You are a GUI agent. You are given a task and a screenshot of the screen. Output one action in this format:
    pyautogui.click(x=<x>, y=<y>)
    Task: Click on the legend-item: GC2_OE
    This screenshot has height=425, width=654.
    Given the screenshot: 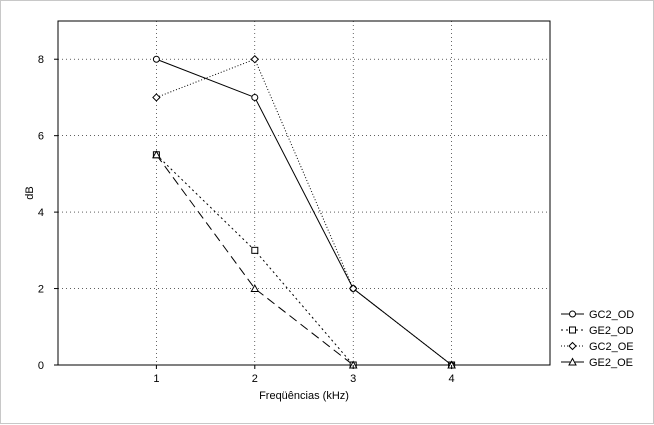 What is the action you would take?
    pyautogui.click(x=597, y=347)
    